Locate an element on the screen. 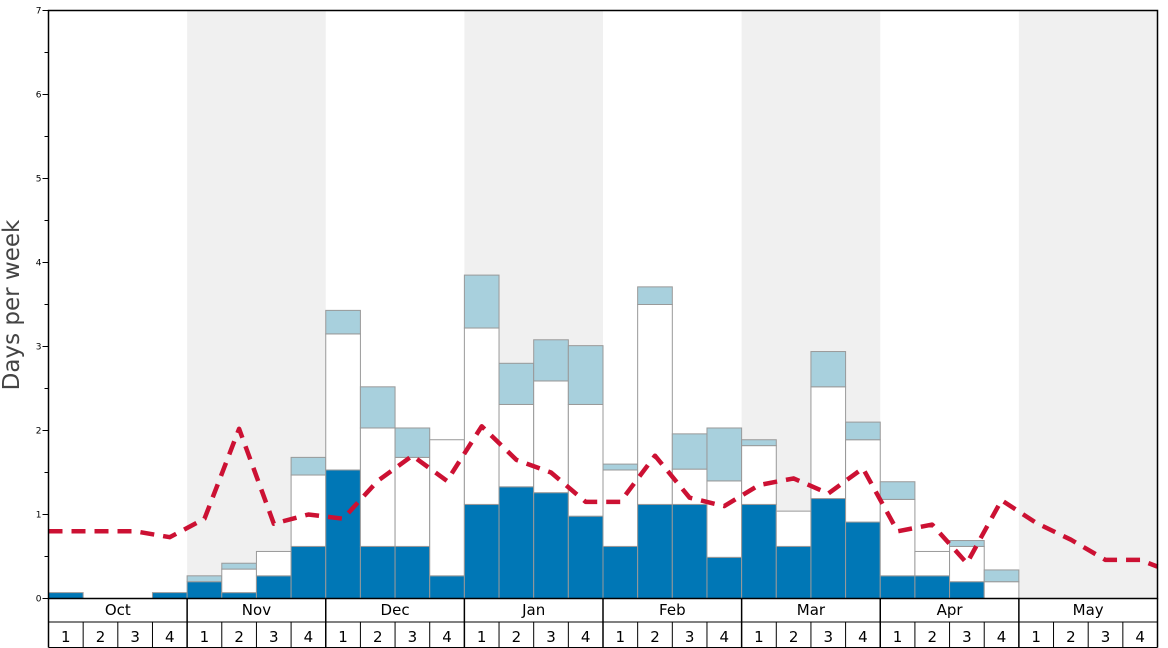  bar-segment-s0-w25 is located at coordinates (932, 587).